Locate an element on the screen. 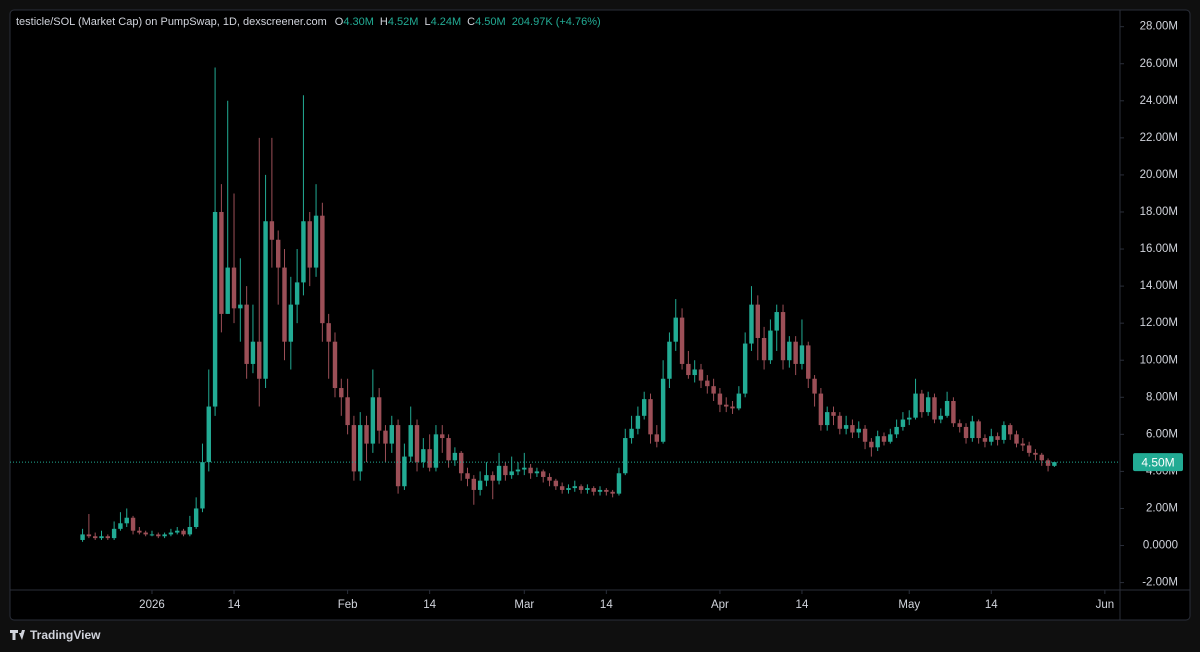 This screenshot has height=652, width=1200. y-tick-label: 8.00M is located at coordinates (1162, 397).